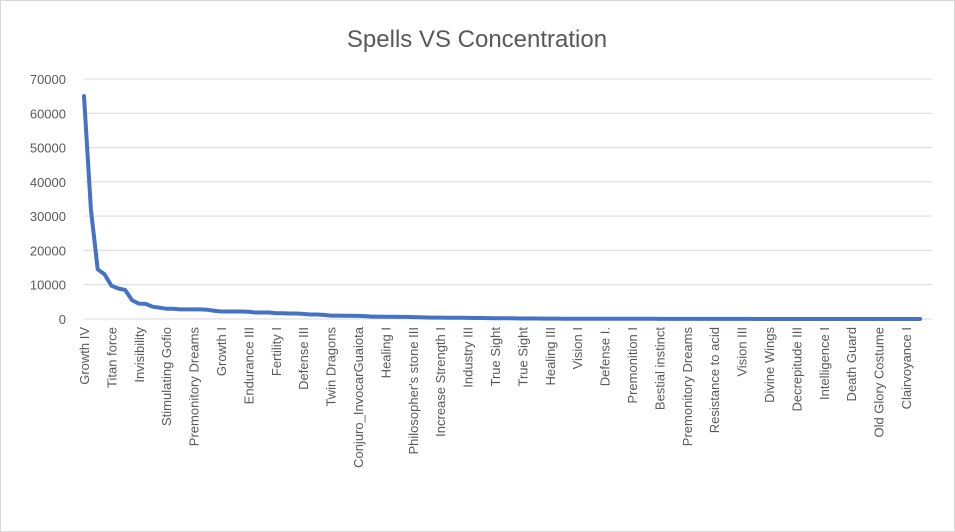 The width and height of the screenshot is (955, 532). I want to click on y-tick-label: 20000, so click(48, 250).